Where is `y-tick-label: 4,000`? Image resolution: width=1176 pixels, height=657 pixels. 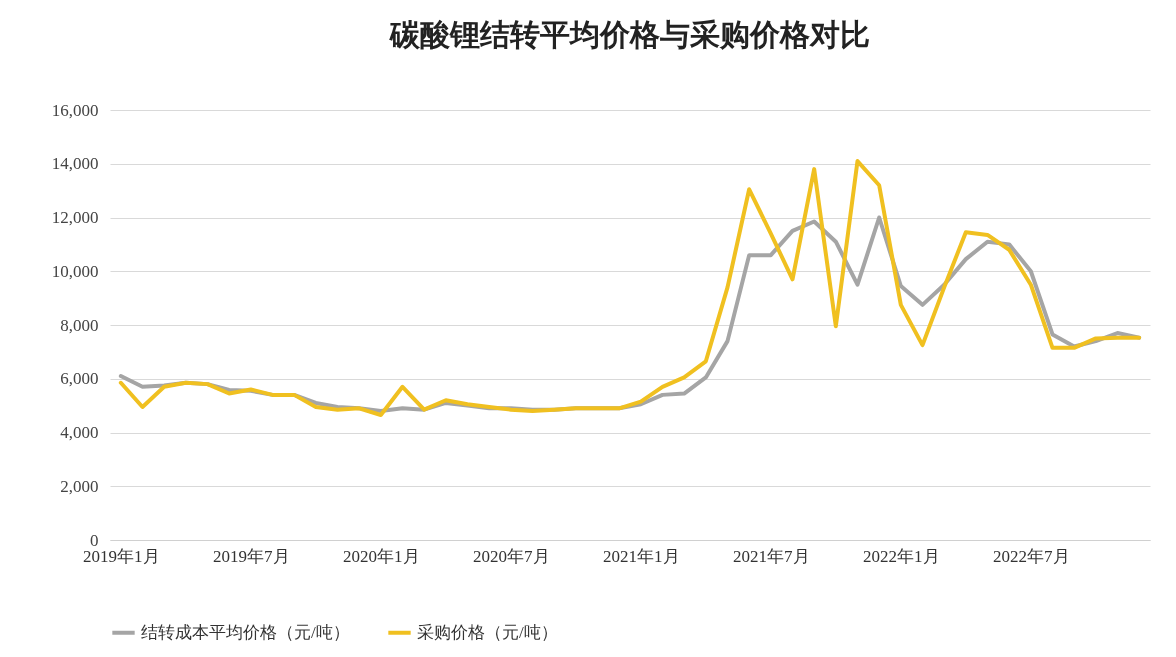 y-tick-label: 4,000 is located at coordinates (79, 432).